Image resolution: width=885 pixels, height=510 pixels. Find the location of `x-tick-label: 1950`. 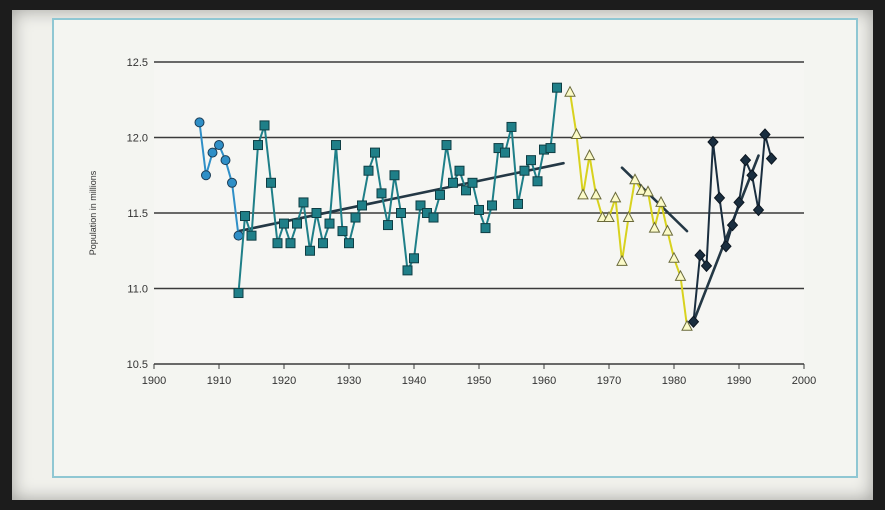

x-tick-label: 1950 is located at coordinates (479, 381).